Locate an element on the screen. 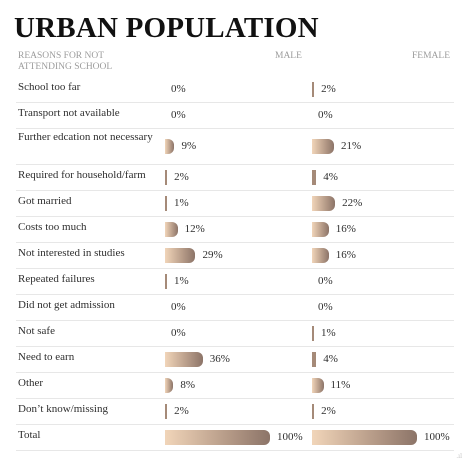  category-label: School too far is located at coordinates (49, 87).